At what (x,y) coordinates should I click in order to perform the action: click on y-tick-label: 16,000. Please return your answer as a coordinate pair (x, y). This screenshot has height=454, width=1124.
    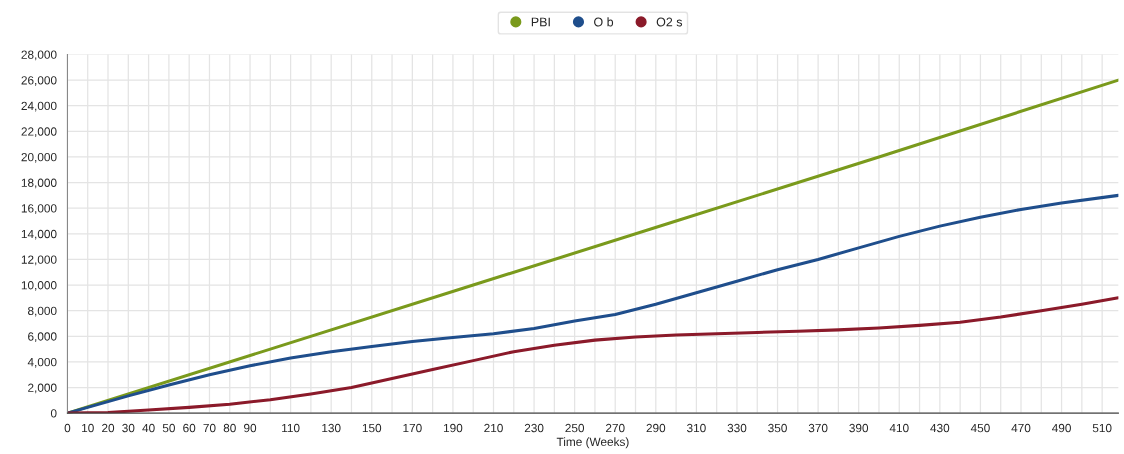
    Looking at the image, I should click on (39, 209).